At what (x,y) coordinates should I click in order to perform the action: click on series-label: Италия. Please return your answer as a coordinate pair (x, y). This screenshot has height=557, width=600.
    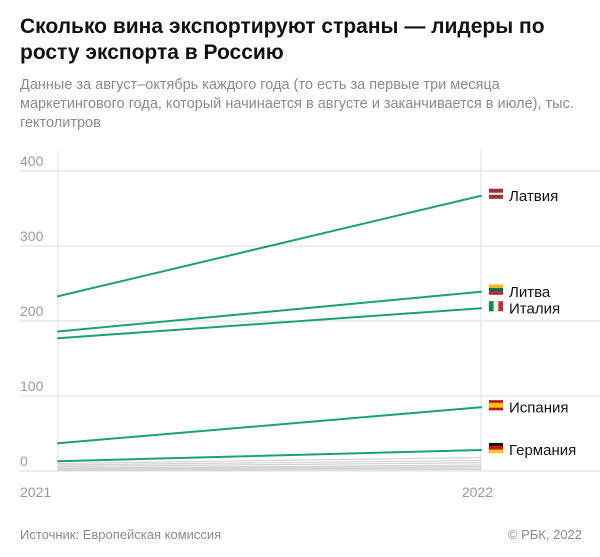
    Looking at the image, I should click on (534, 308).